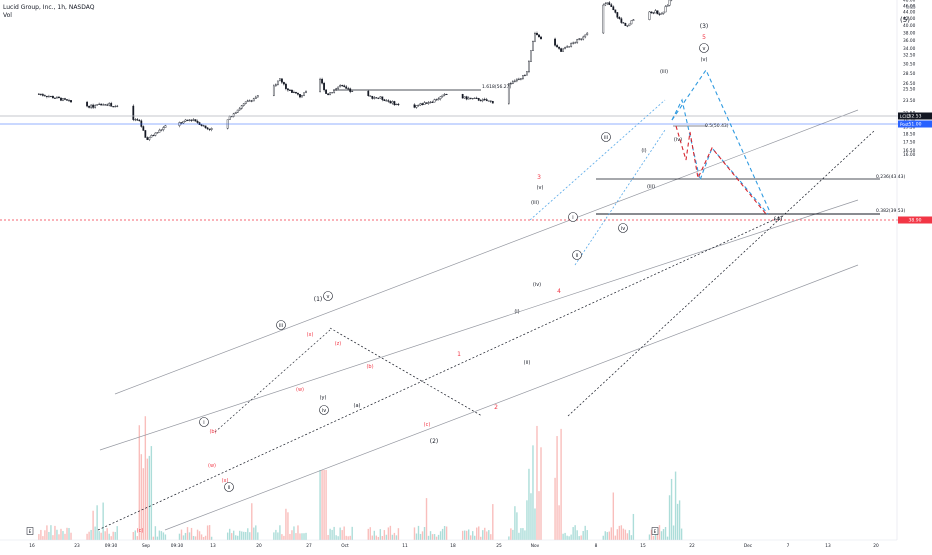 Image resolution: width=932 pixels, height=555 pixels. What do you see at coordinates (111, 546) in the screenshot?
I see `time-tick: 09:30` at bounding box center [111, 546].